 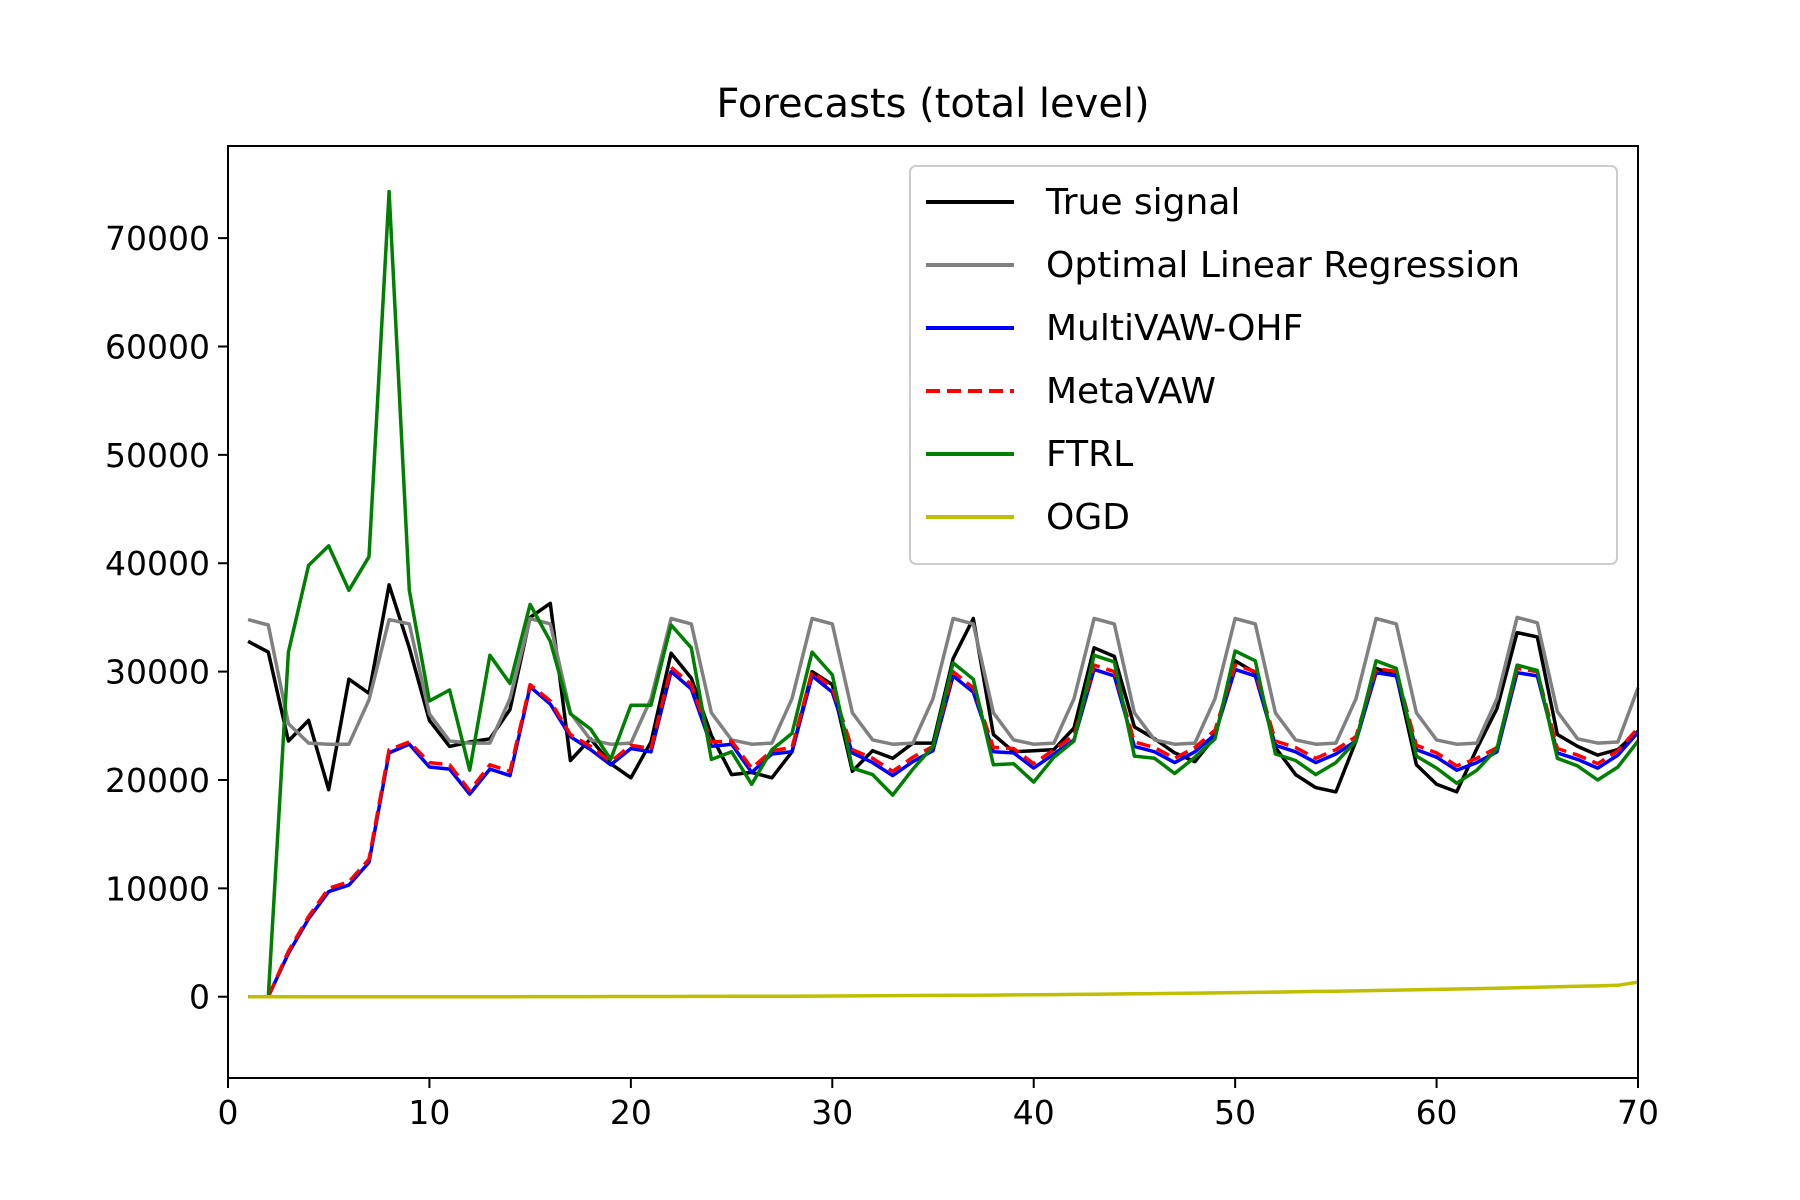 I want to click on legend-box, so click(x=1263, y=365).